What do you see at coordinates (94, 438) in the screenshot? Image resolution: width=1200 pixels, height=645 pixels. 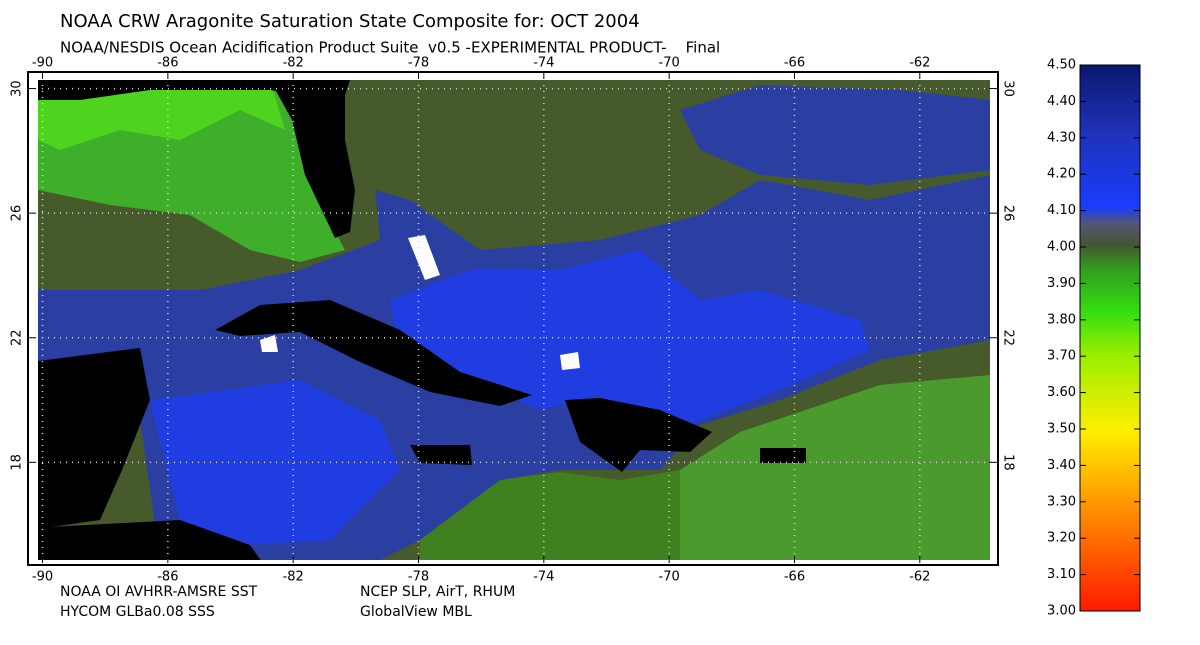 I see `land-yucatan` at bounding box center [94, 438].